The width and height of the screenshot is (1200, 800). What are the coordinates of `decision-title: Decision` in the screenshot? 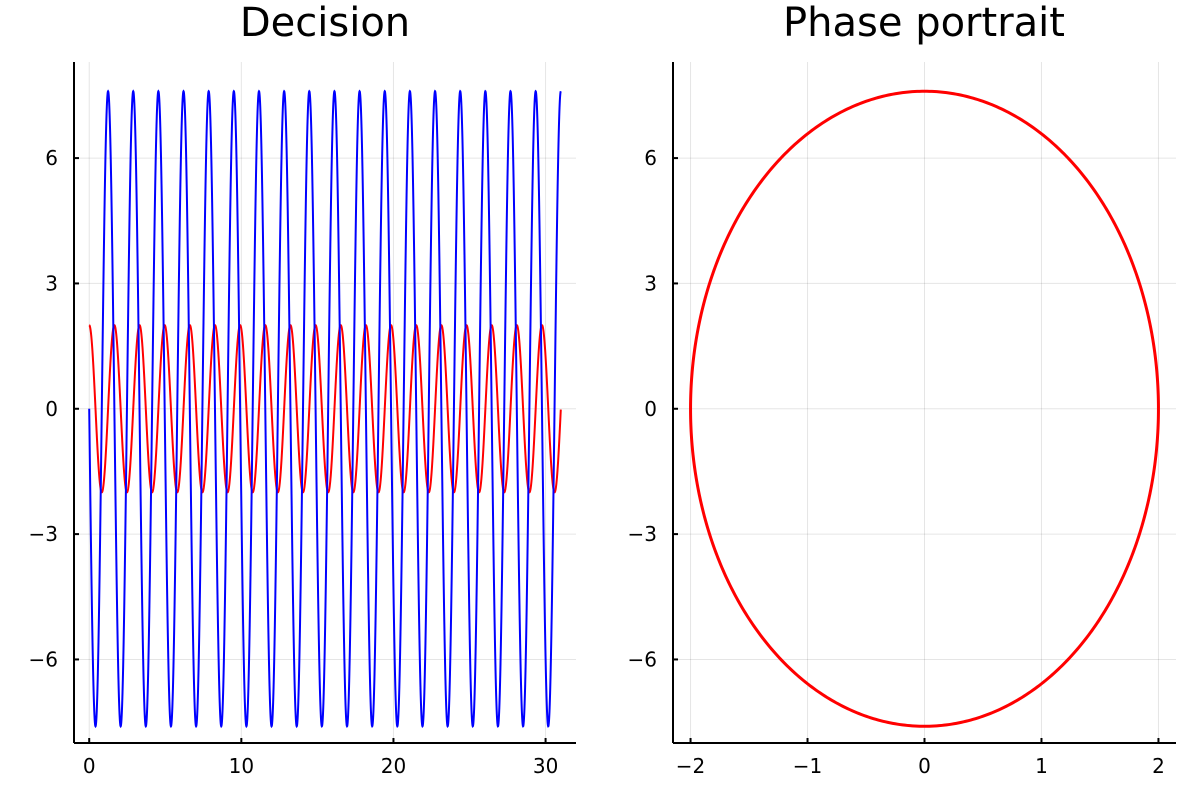 It's located at (325, 23).